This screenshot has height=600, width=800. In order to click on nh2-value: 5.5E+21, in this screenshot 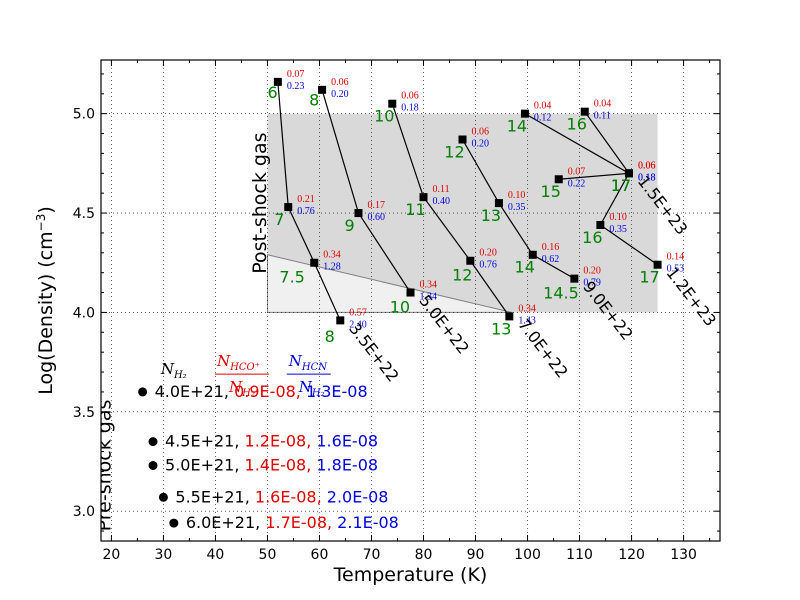, I will do `click(215, 496)`.